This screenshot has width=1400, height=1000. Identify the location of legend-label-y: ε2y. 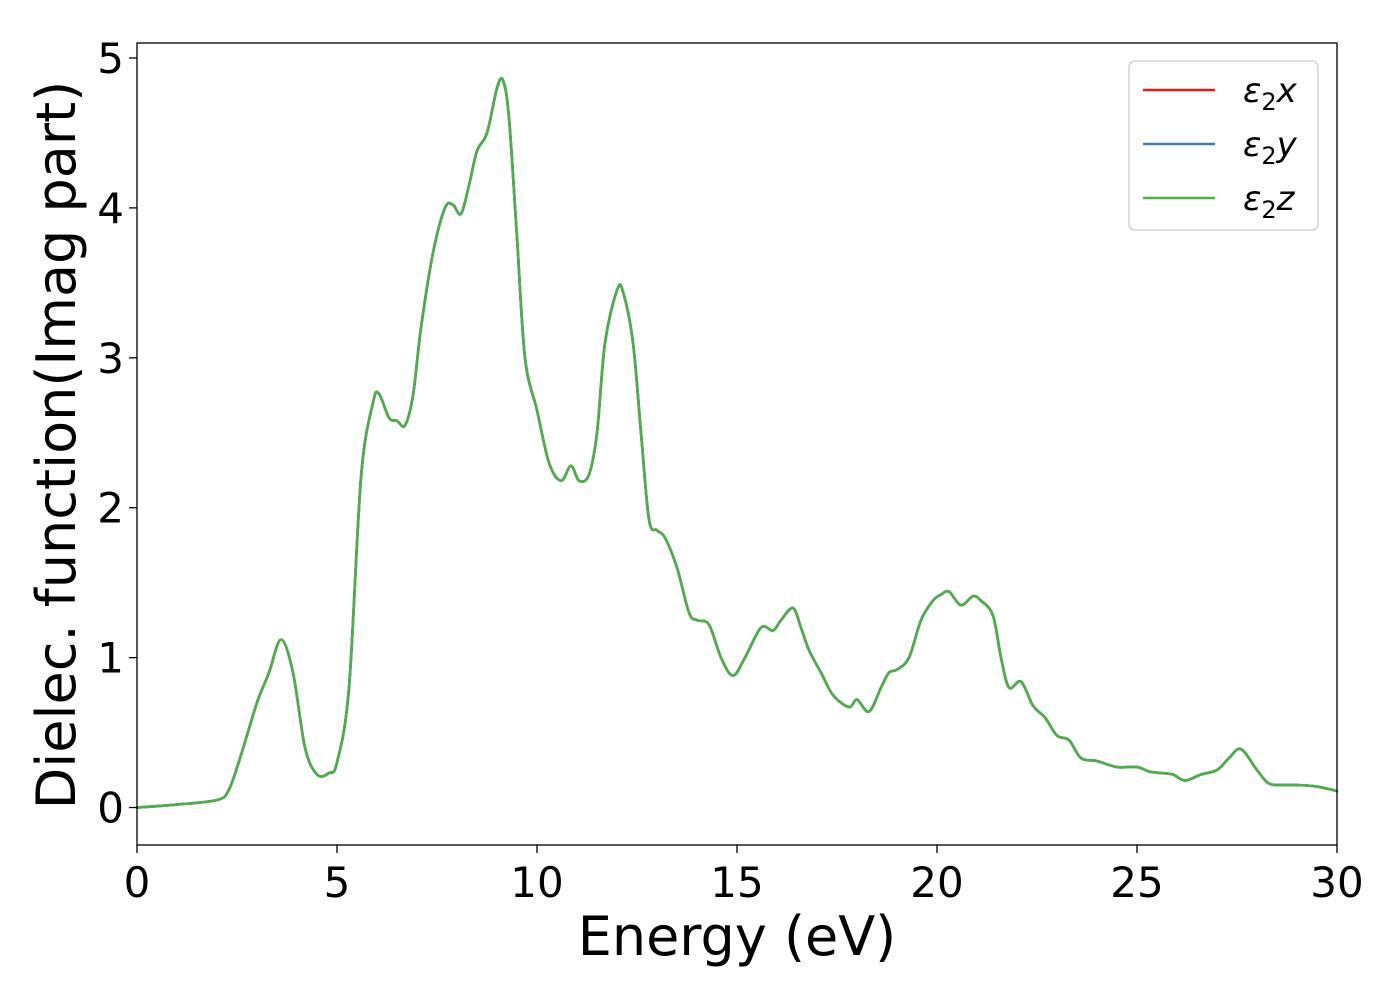
(1270, 147).